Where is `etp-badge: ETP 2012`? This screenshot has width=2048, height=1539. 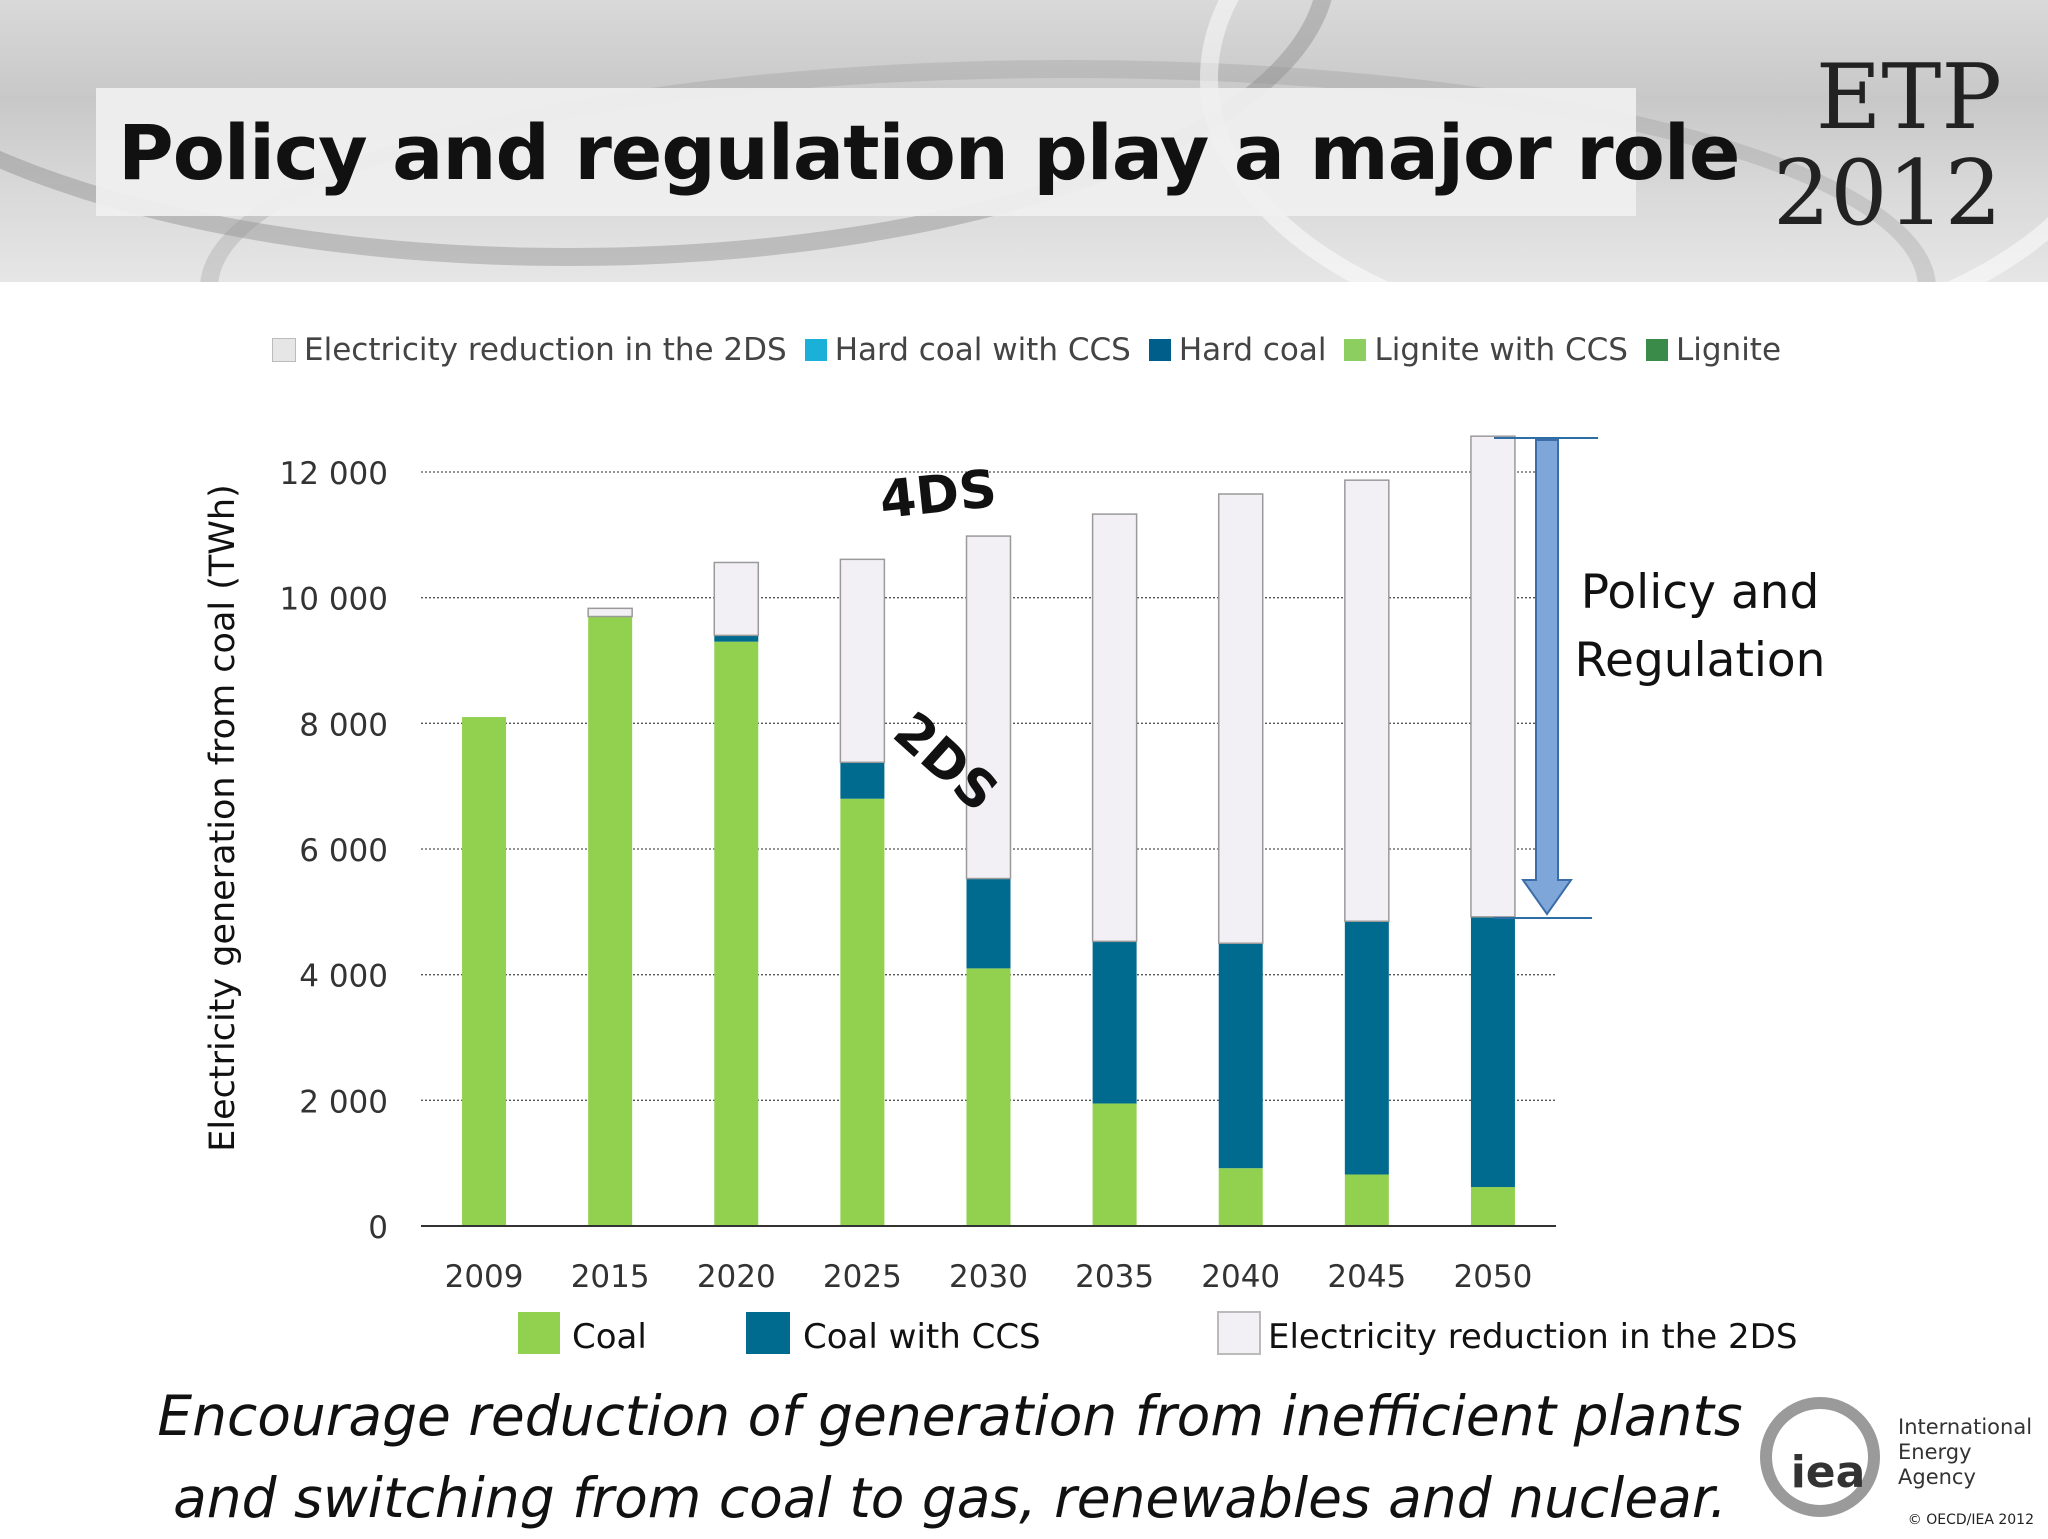
etp-badge: ETP 2012 is located at coordinates (1887, 146).